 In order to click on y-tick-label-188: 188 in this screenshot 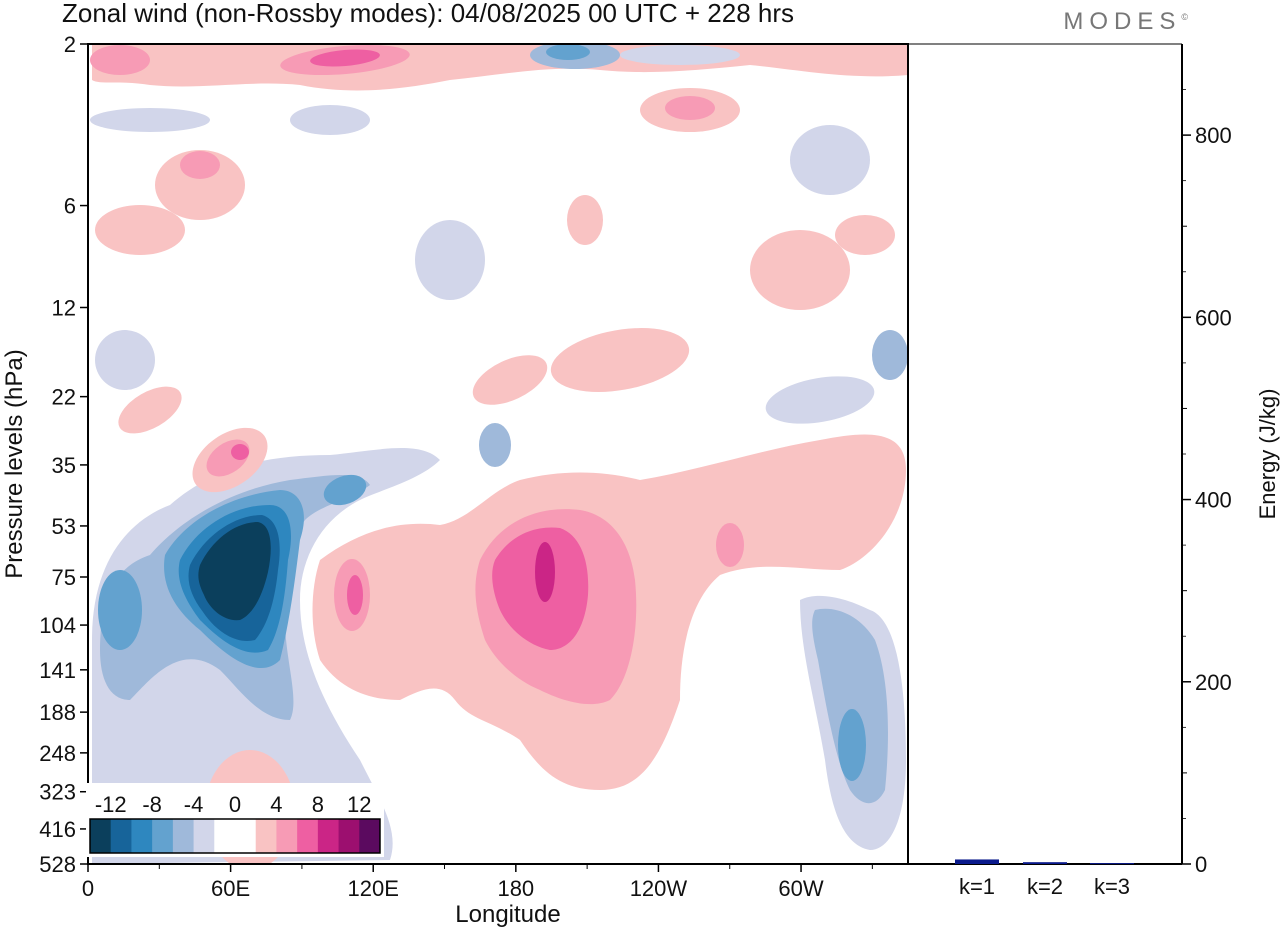, I will do `click(57, 712)`.